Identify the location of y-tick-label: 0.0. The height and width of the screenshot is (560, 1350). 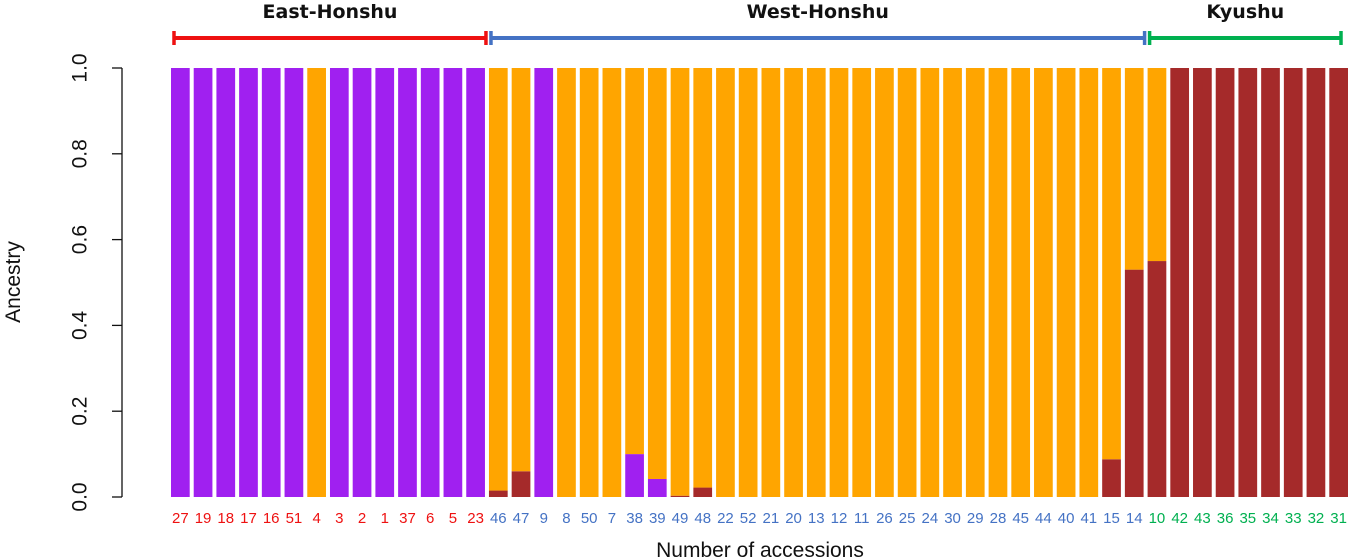
(80, 496).